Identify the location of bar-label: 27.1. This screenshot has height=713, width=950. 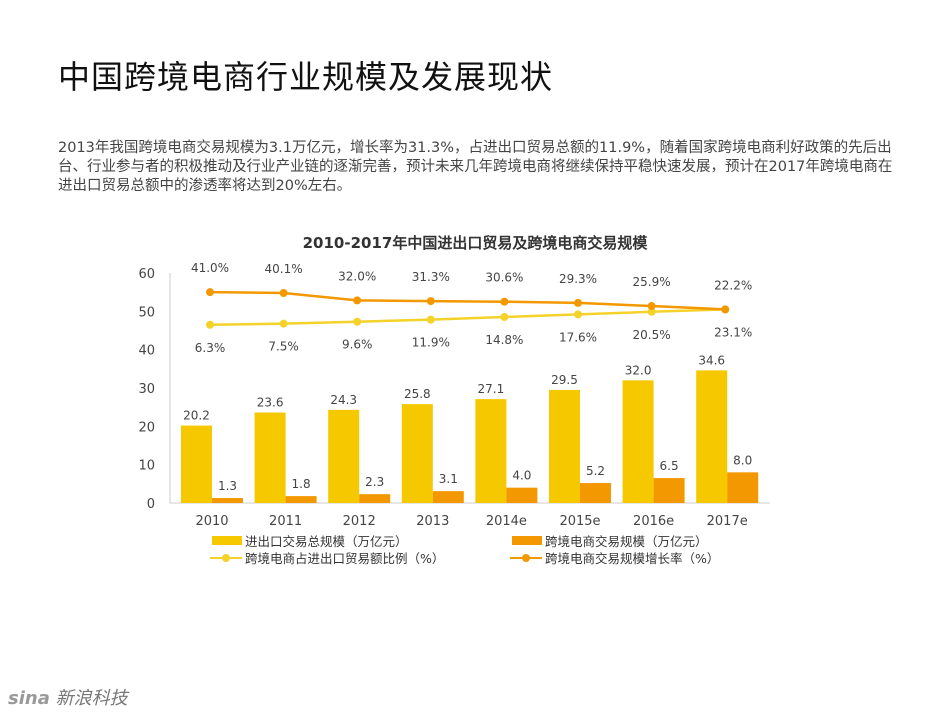
(491, 389).